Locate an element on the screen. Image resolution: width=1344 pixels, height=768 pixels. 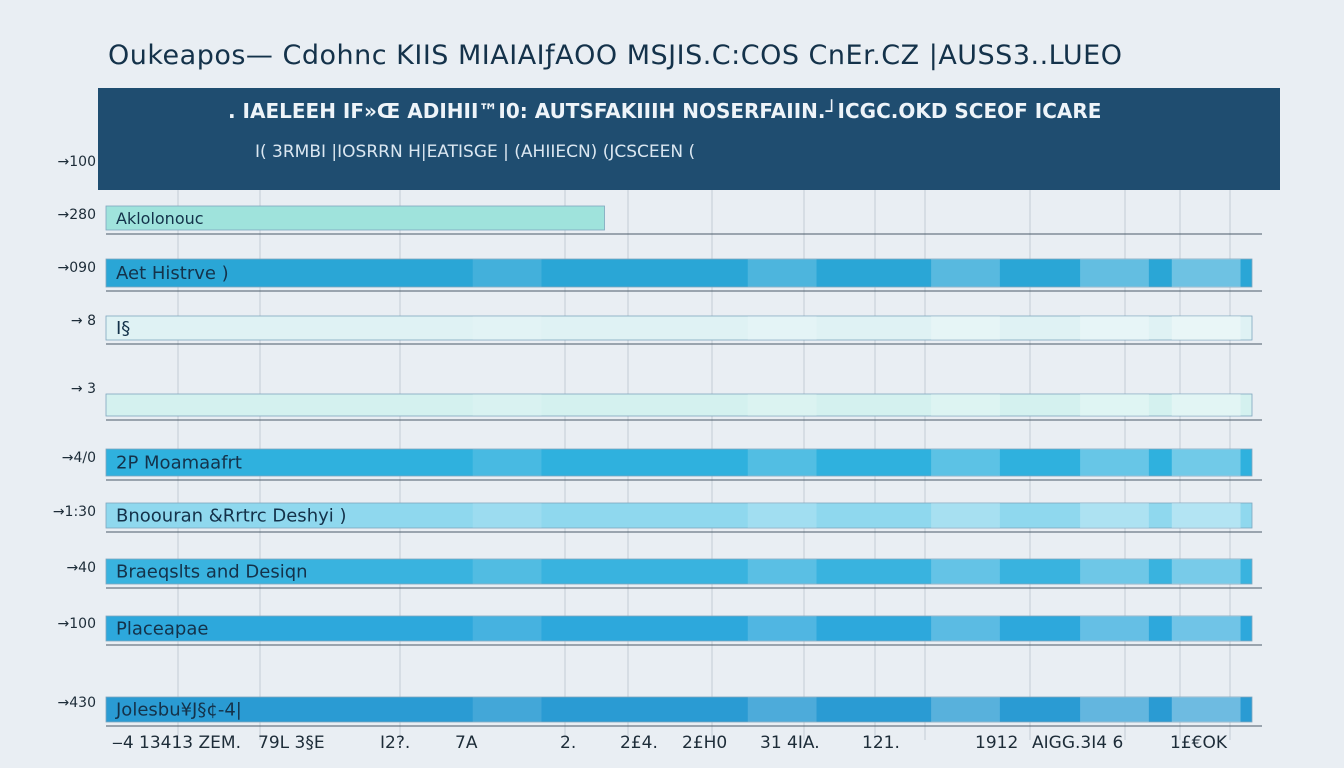
y-tick-label: →4/0 is located at coordinates (79, 458).